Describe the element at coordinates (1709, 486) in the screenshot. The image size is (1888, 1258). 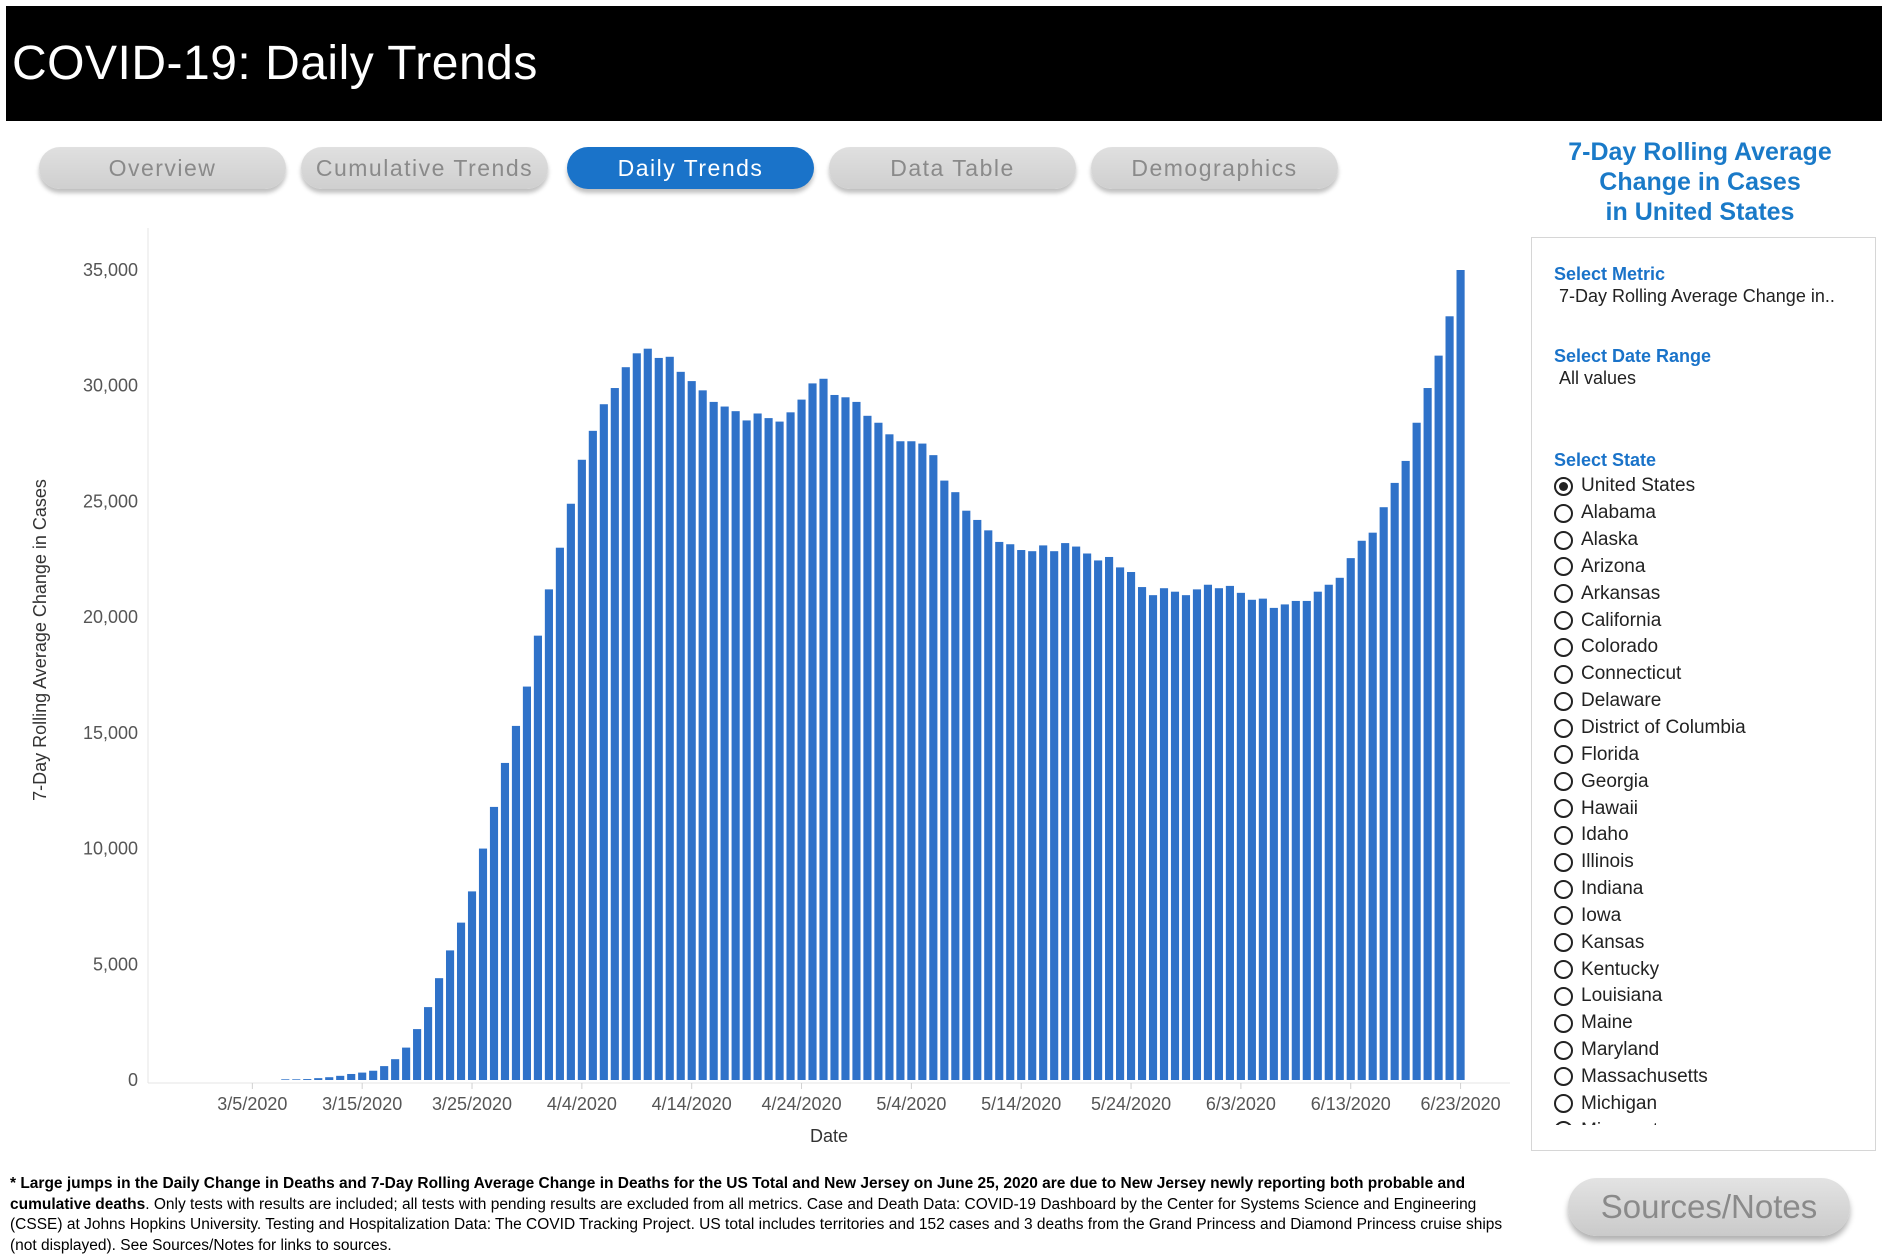
I see `state-option-united-states: United States` at that location.